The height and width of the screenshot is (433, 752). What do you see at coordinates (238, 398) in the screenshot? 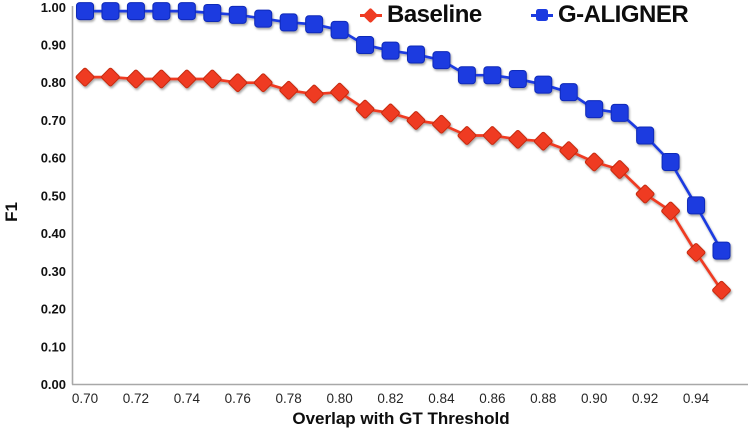
I see `svg-text: 0.76` at bounding box center [238, 398].